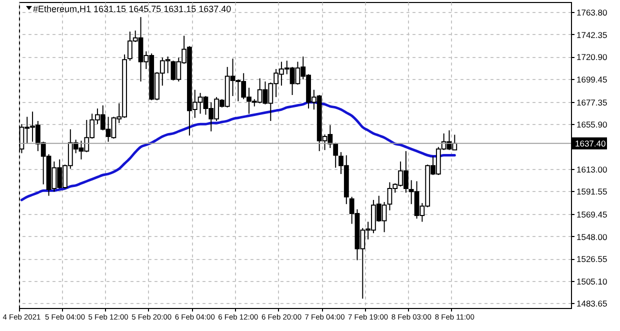 The height and width of the screenshot is (331, 620). Describe the element at coordinates (590, 143) in the screenshot. I see `ref-line-label: 1637.40` at that location.